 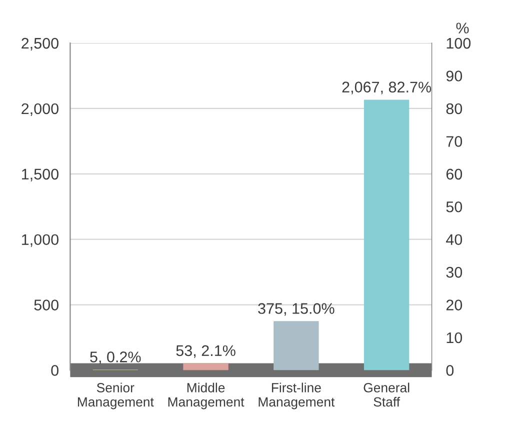 What do you see at coordinates (54, 370) in the screenshot?
I see `y-tick-label: 0` at bounding box center [54, 370].